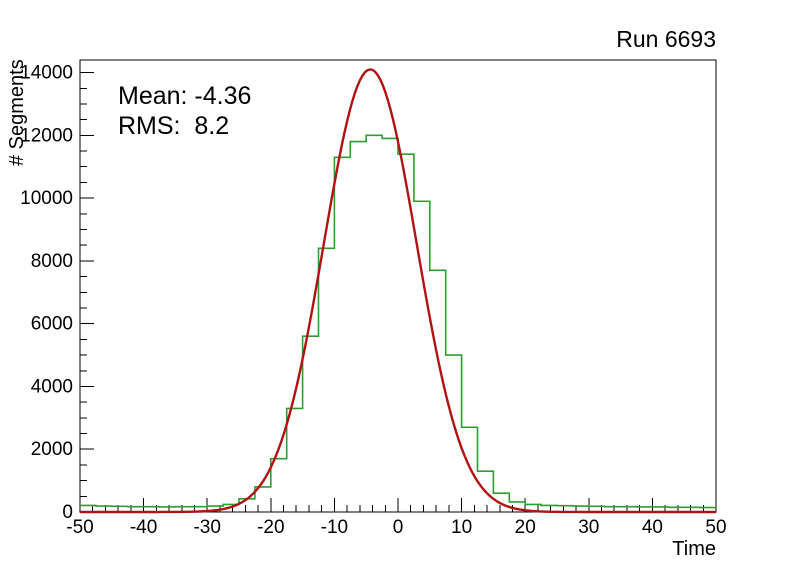 This screenshot has width=796, height=572. What do you see at coordinates (652, 527) in the screenshot?
I see `x-tick-label: 40` at bounding box center [652, 527].